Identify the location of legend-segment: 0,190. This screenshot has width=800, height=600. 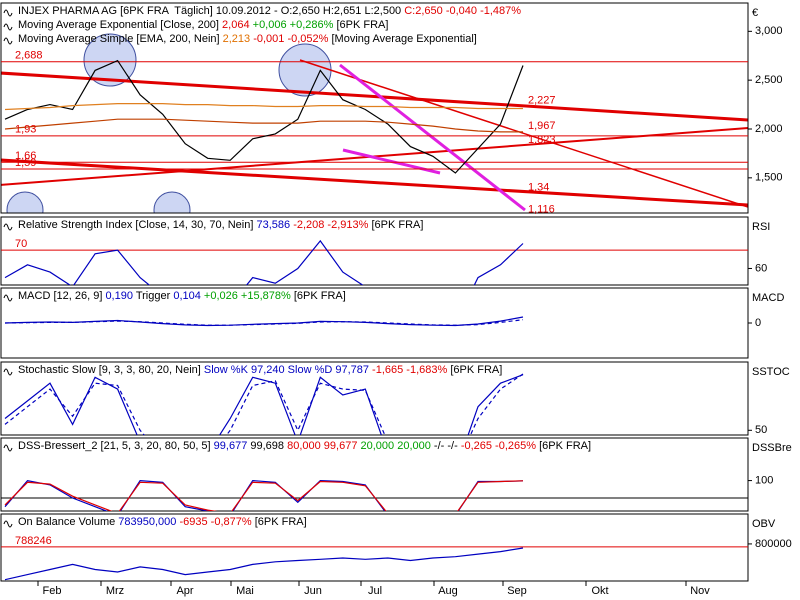
(120, 296).